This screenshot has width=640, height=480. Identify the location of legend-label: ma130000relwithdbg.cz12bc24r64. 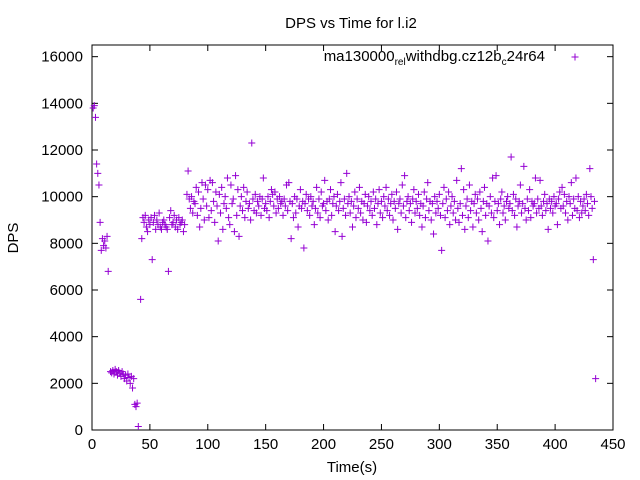
(434, 58).